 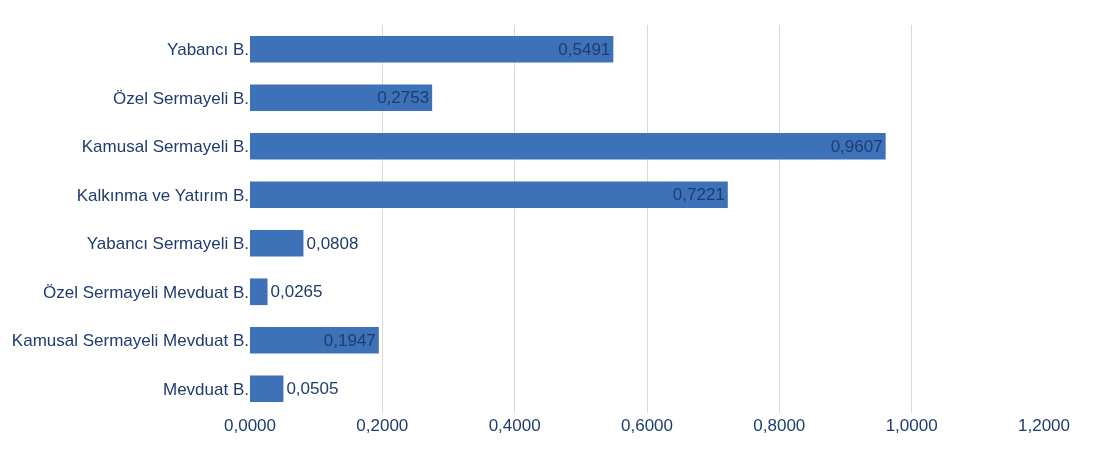 What do you see at coordinates (584, 49) in the screenshot?
I see `data-label: 0,5491` at bounding box center [584, 49].